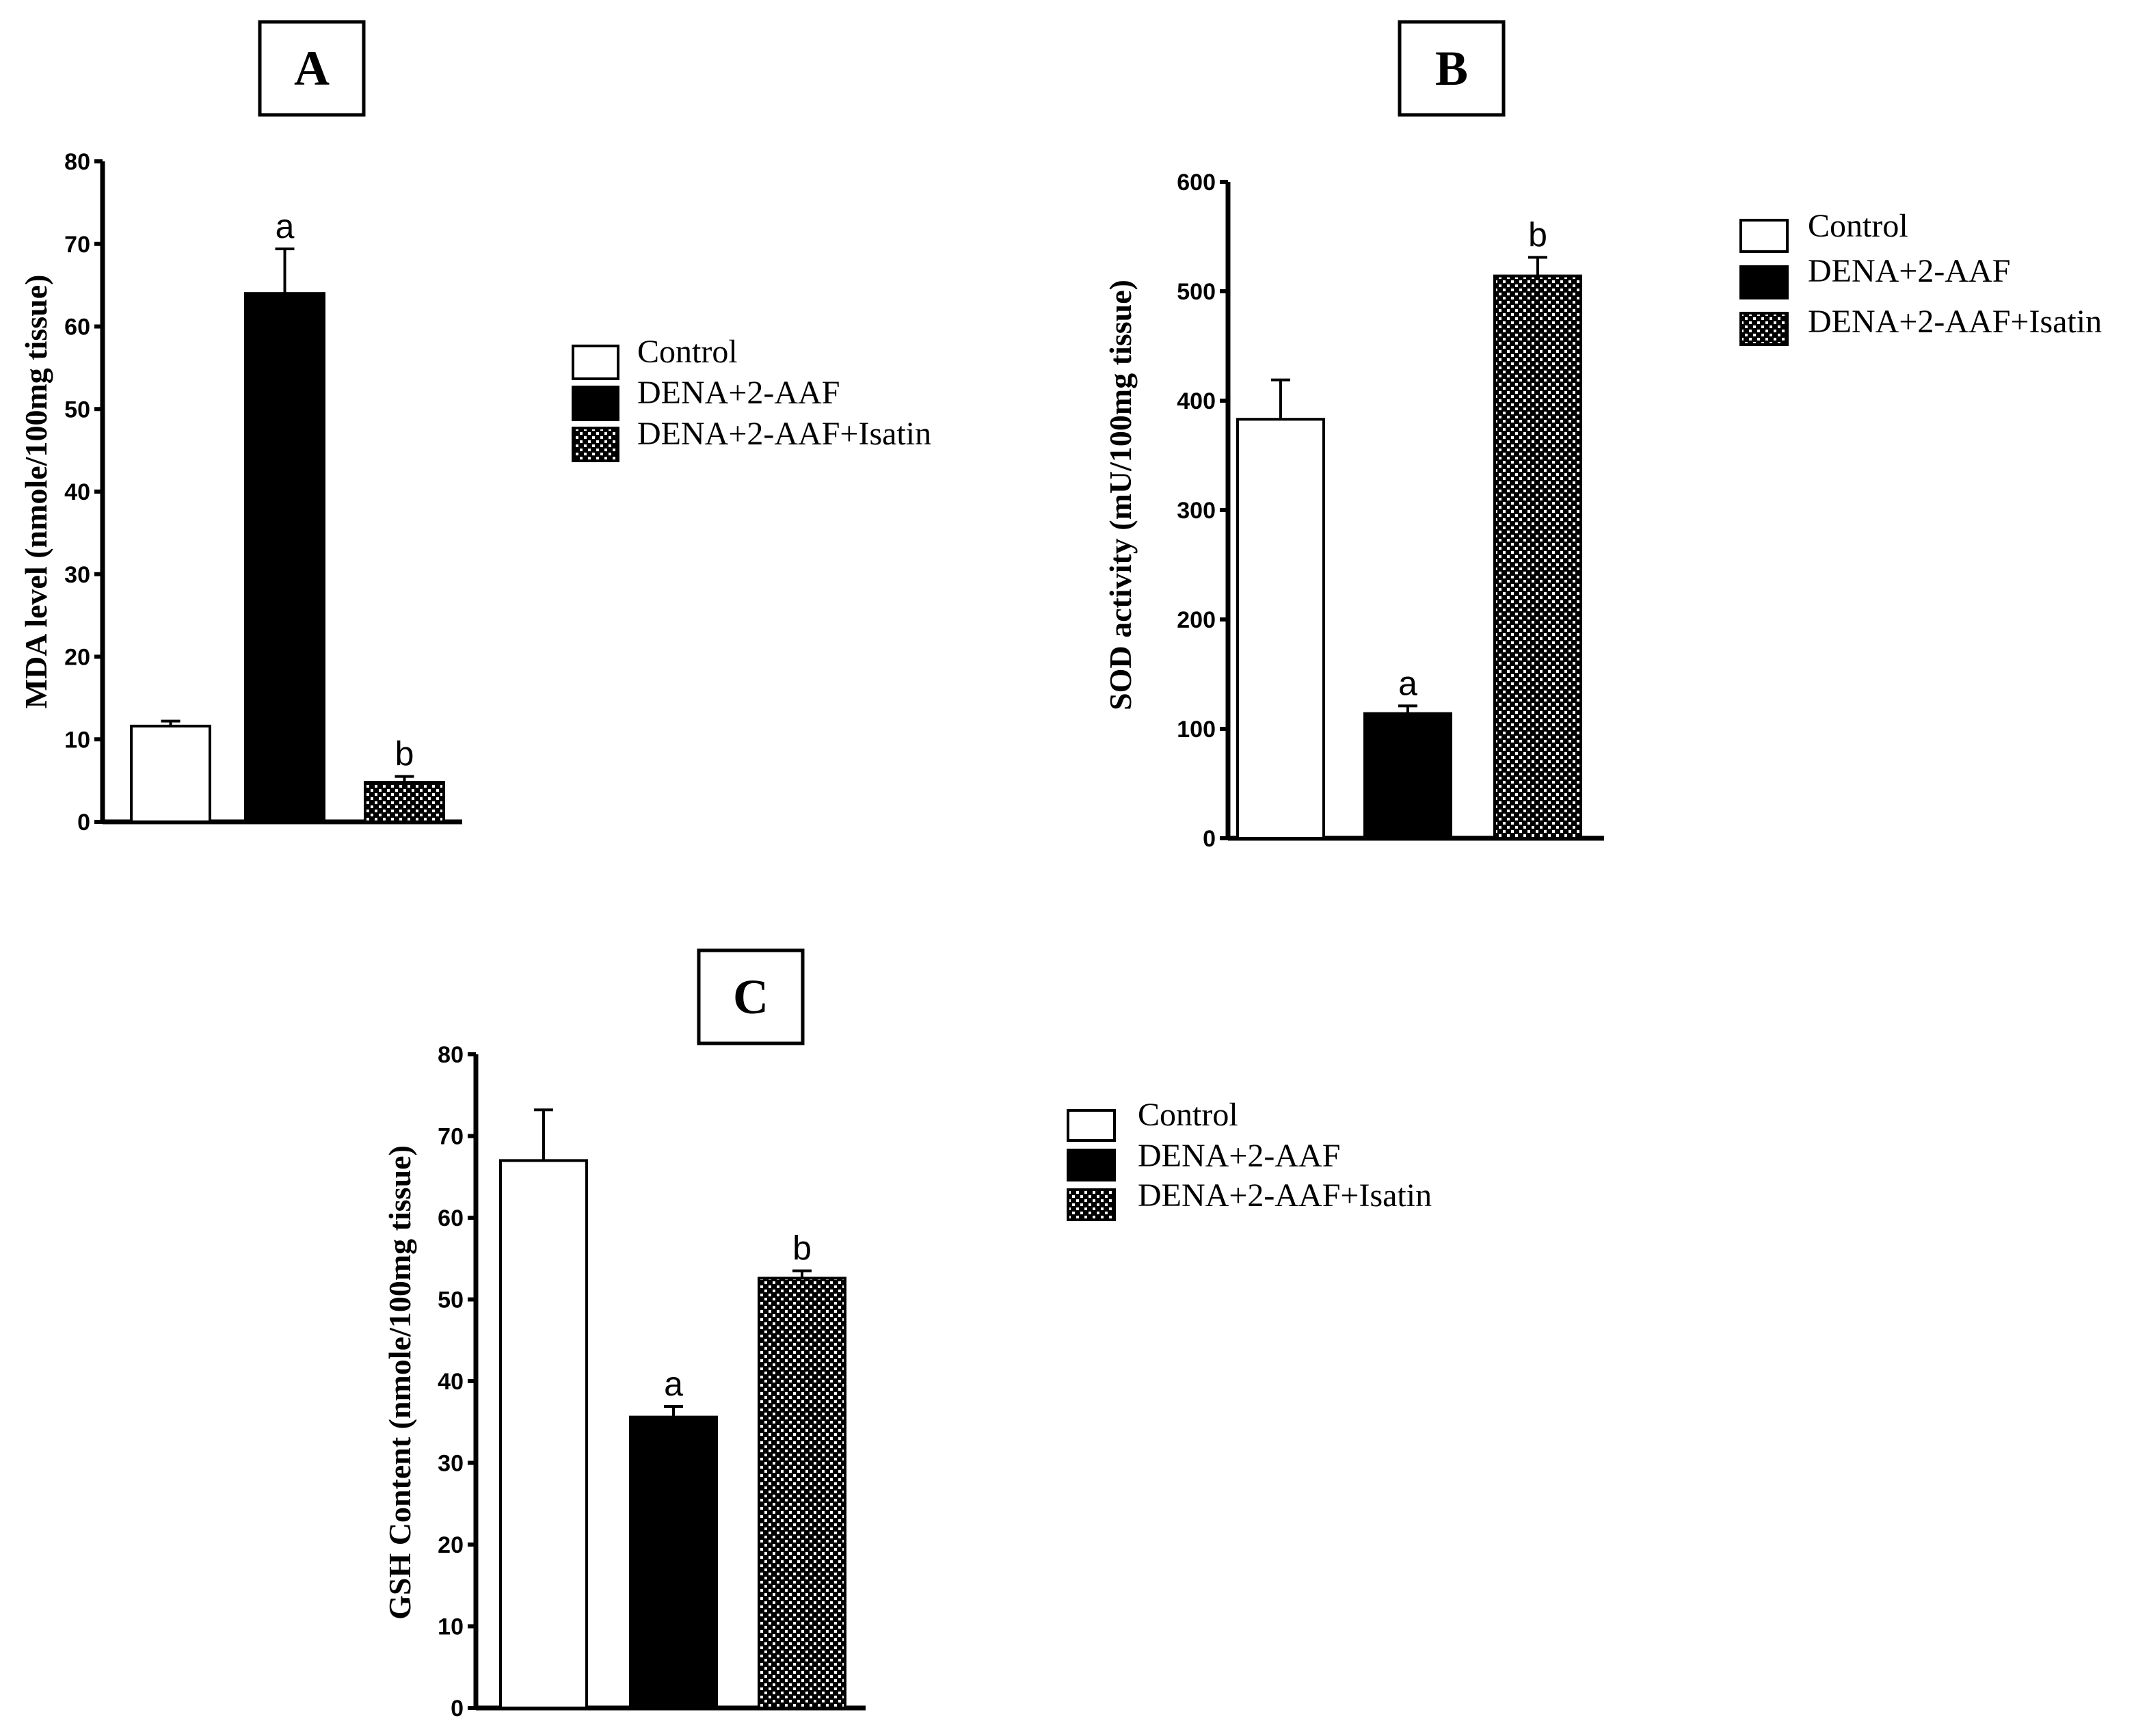 The image size is (2136, 1736). What do you see at coordinates (35, 492) in the screenshot?
I see `y-axis-title: MDA level (nmole/100mg tissue)` at bounding box center [35, 492].